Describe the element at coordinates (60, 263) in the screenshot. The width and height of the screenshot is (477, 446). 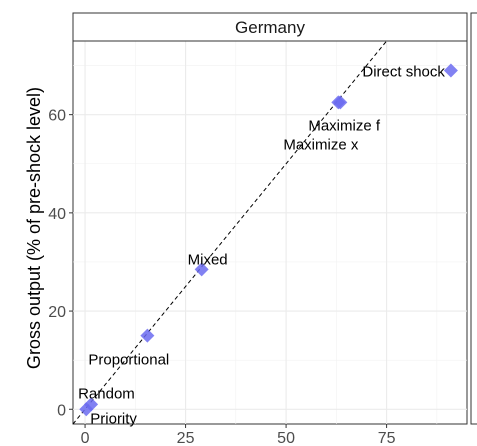
I see `y-axis: 0 20 40 60` at that location.